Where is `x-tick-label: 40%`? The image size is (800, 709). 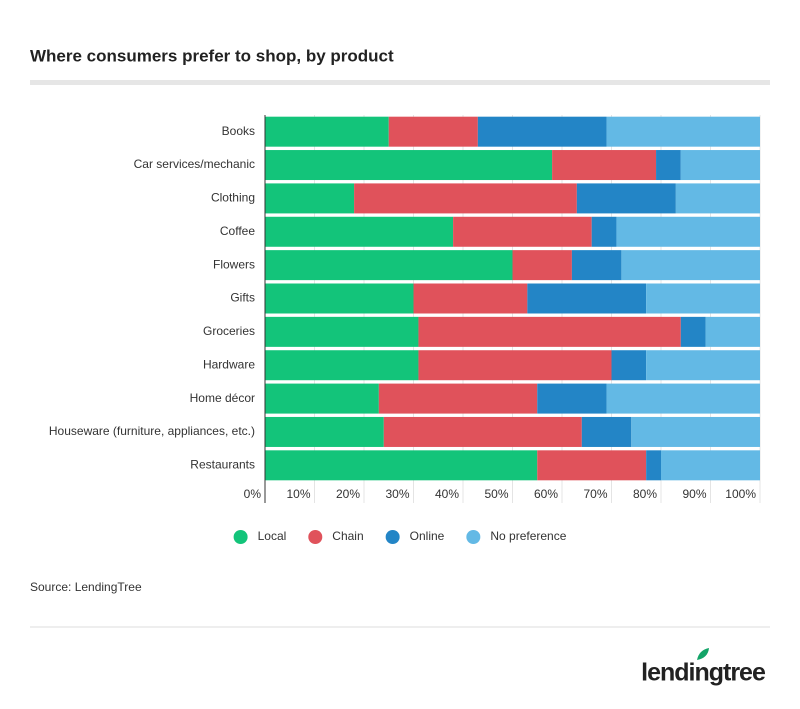
x-tick-label: 40% is located at coordinates (447, 494).